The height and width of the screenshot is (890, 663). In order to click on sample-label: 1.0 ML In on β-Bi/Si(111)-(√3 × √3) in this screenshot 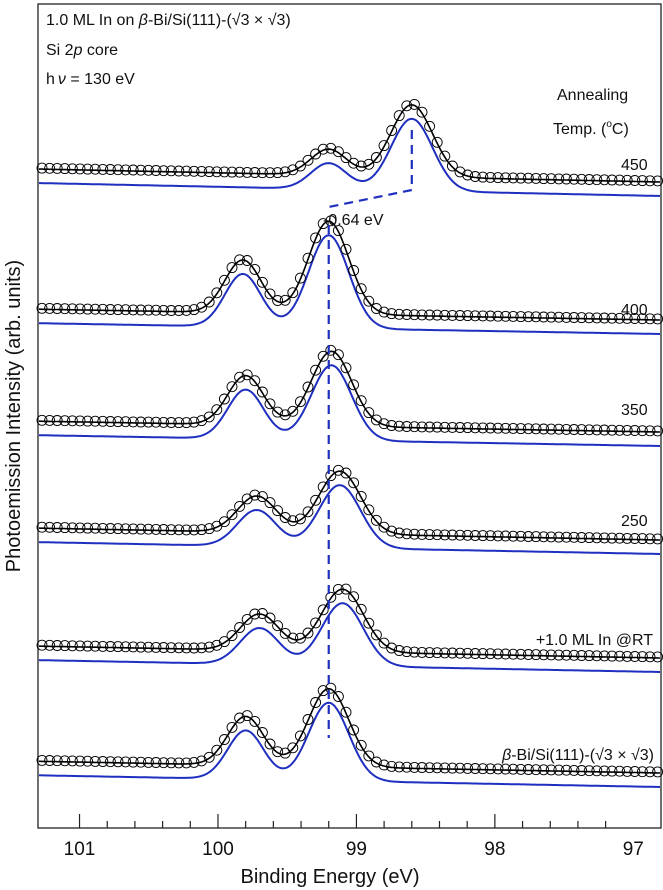, I will do `click(168, 20)`.